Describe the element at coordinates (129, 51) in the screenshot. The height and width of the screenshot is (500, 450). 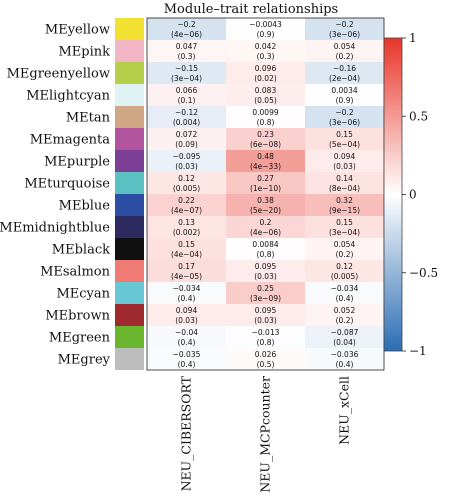
I see `swatch-MEpink` at that location.